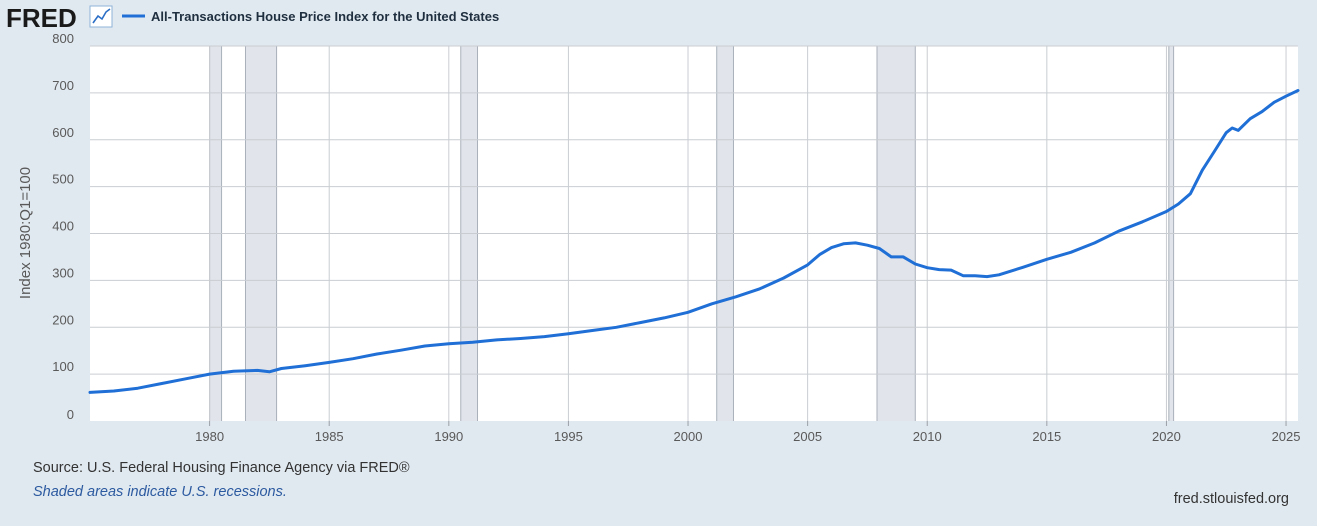  What do you see at coordinates (63, 38) in the screenshot?
I see `y-tick-label: 800` at bounding box center [63, 38].